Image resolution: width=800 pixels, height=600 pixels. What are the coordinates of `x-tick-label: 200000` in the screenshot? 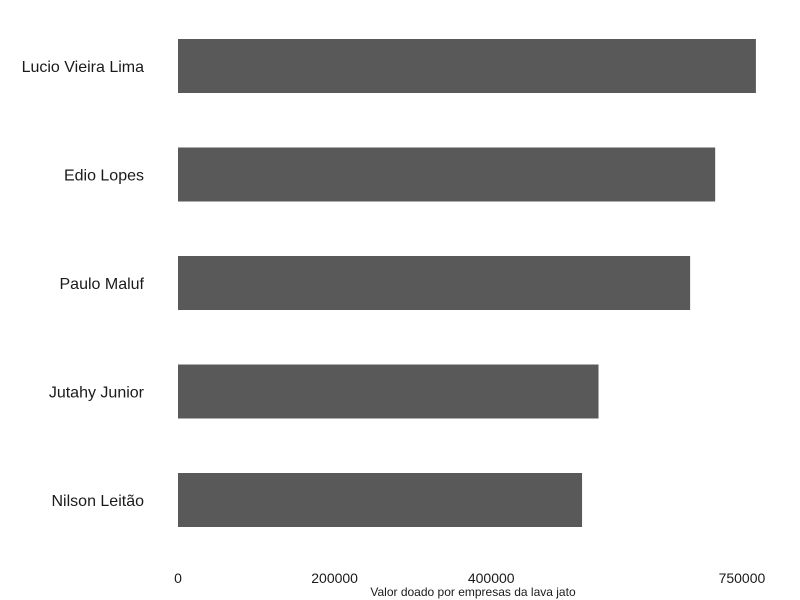 It's located at (334, 578).